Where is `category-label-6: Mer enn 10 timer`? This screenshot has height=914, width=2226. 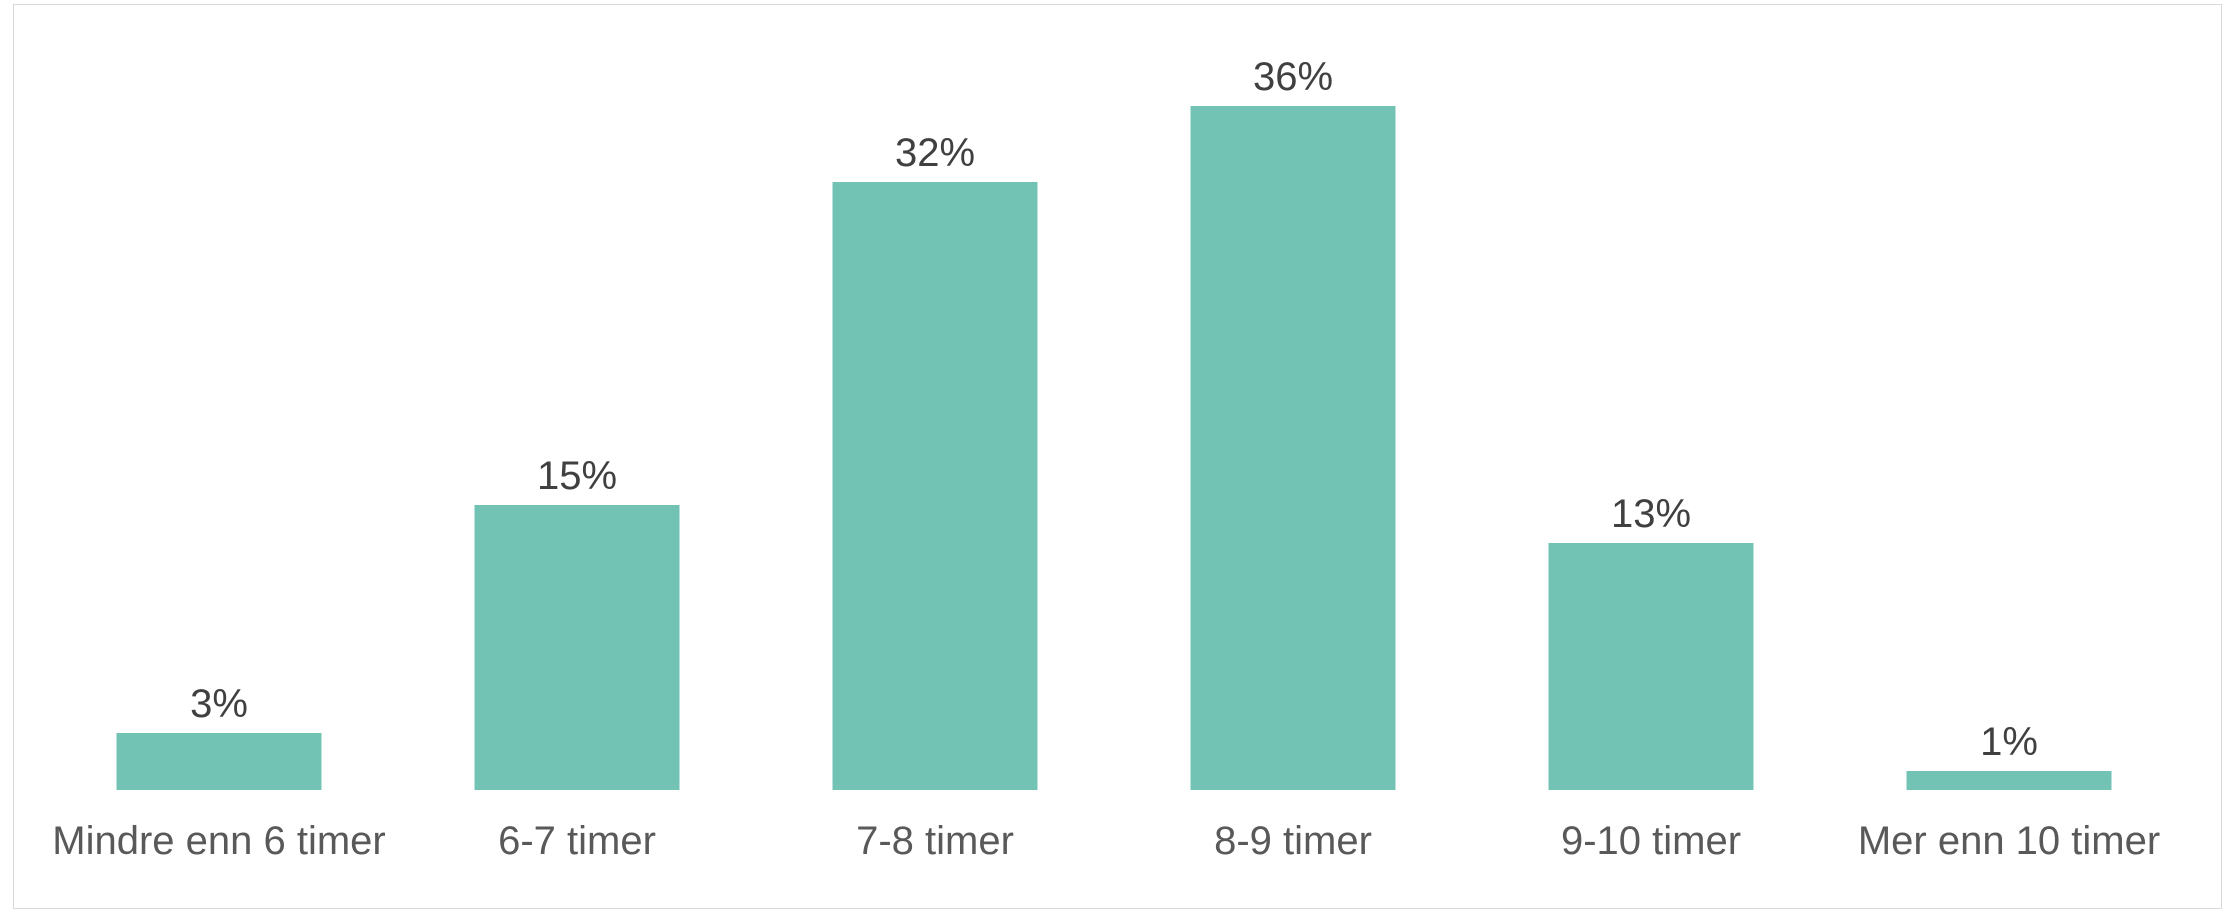
category-label-6: Mer enn 10 timer is located at coordinates (2009, 841).